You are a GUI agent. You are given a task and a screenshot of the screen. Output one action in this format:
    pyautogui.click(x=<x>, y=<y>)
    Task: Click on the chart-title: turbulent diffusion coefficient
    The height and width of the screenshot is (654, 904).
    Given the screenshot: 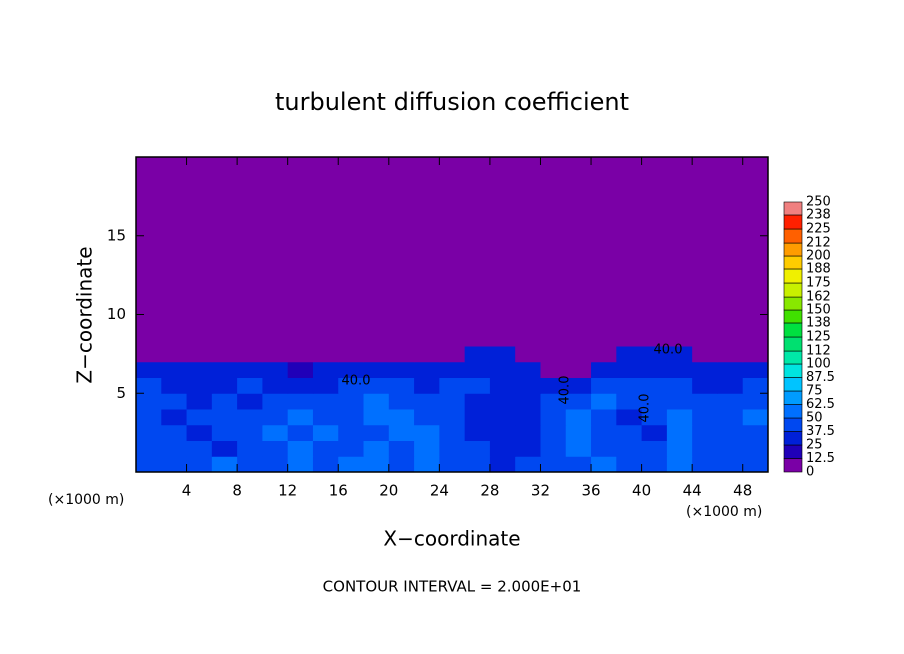 What is the action you would take?
    pyautogui.click(x=452, y=102)
    